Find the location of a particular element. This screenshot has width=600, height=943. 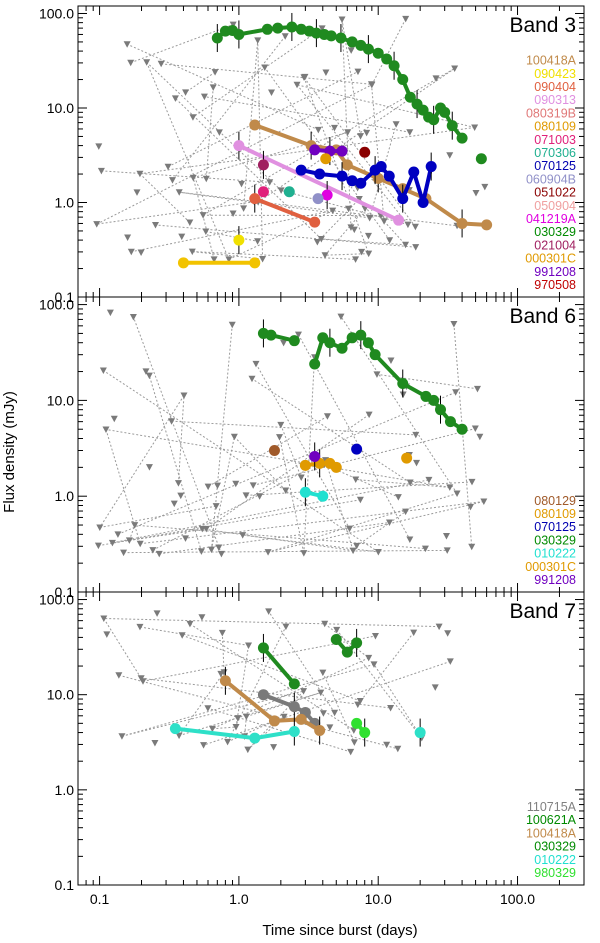

band-label: Band 6 is located at coordinates (542, 316).